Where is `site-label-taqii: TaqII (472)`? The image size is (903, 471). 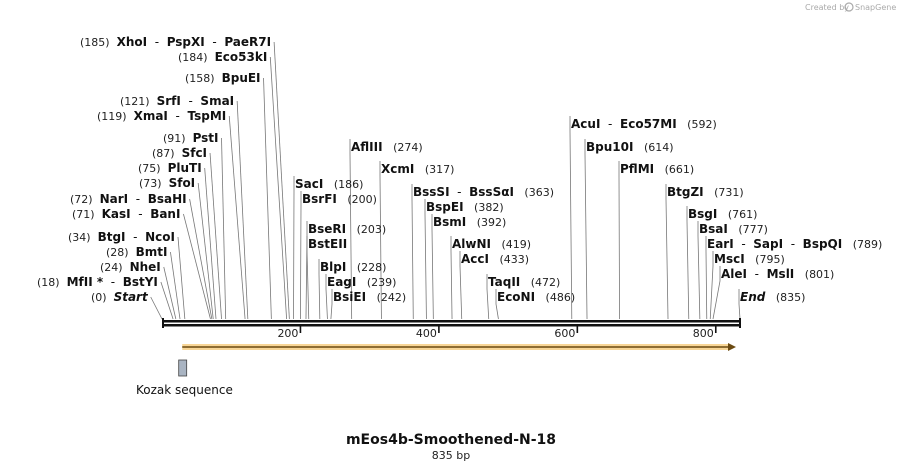
site-label-taqii: TaqII (472) is located at coordinates (524, 282).